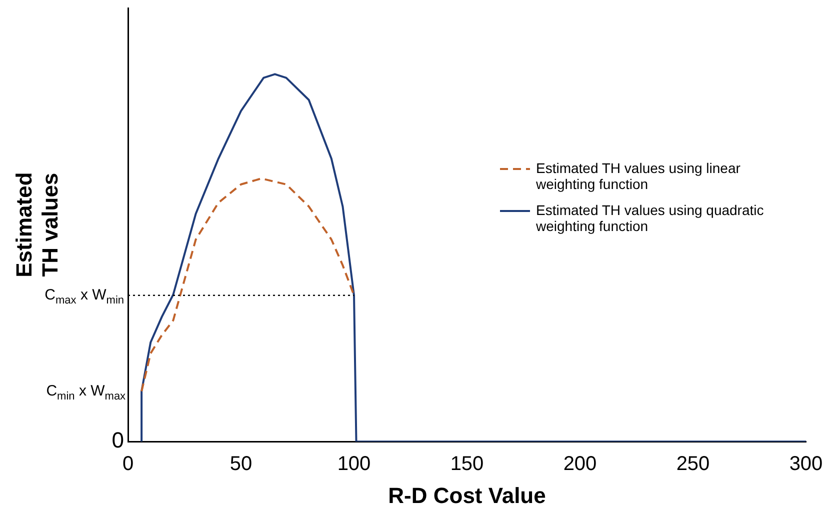 The height and width of the screenshot is (520, 831). Describe the element at coordinates (241, 464) in the screenshot. I see `x-tick-label: 50` at that location.